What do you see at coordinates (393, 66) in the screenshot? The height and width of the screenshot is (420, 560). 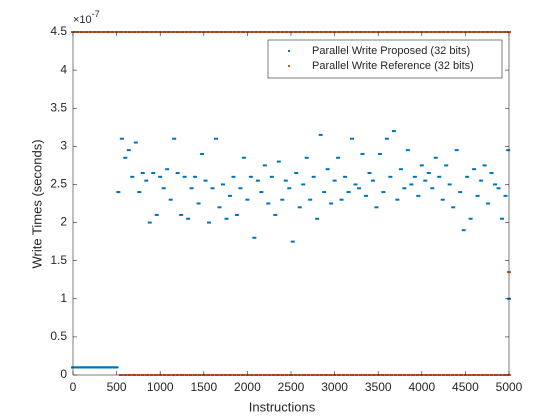 I see `legend-label: Parallel Write Reference (32 bits)` at bounding box center [393, 66].